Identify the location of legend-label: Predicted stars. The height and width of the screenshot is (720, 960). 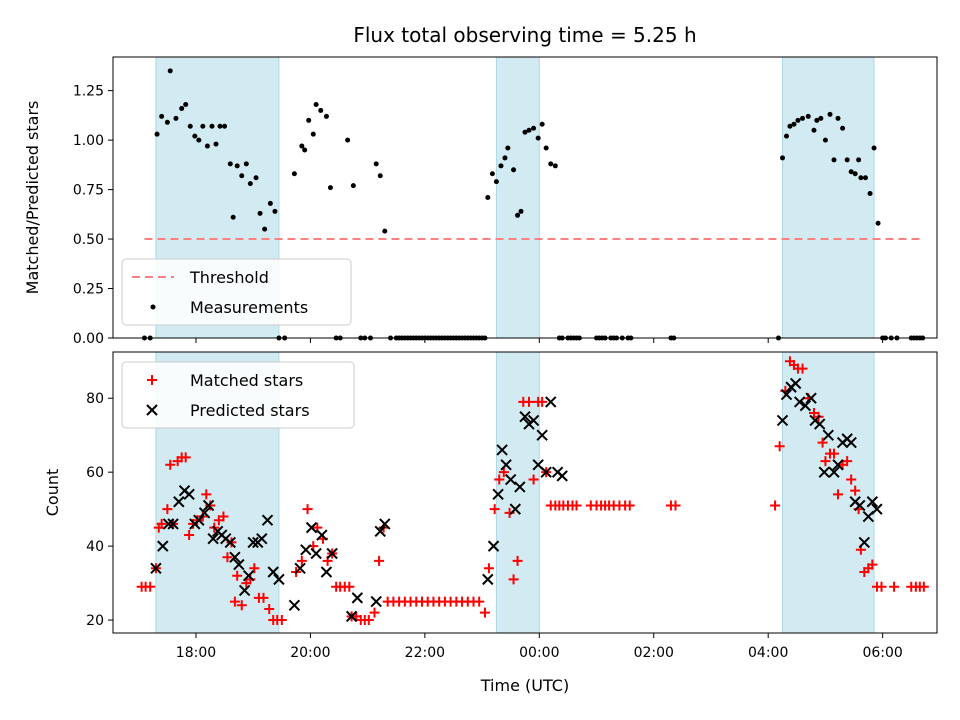
(250, 410).